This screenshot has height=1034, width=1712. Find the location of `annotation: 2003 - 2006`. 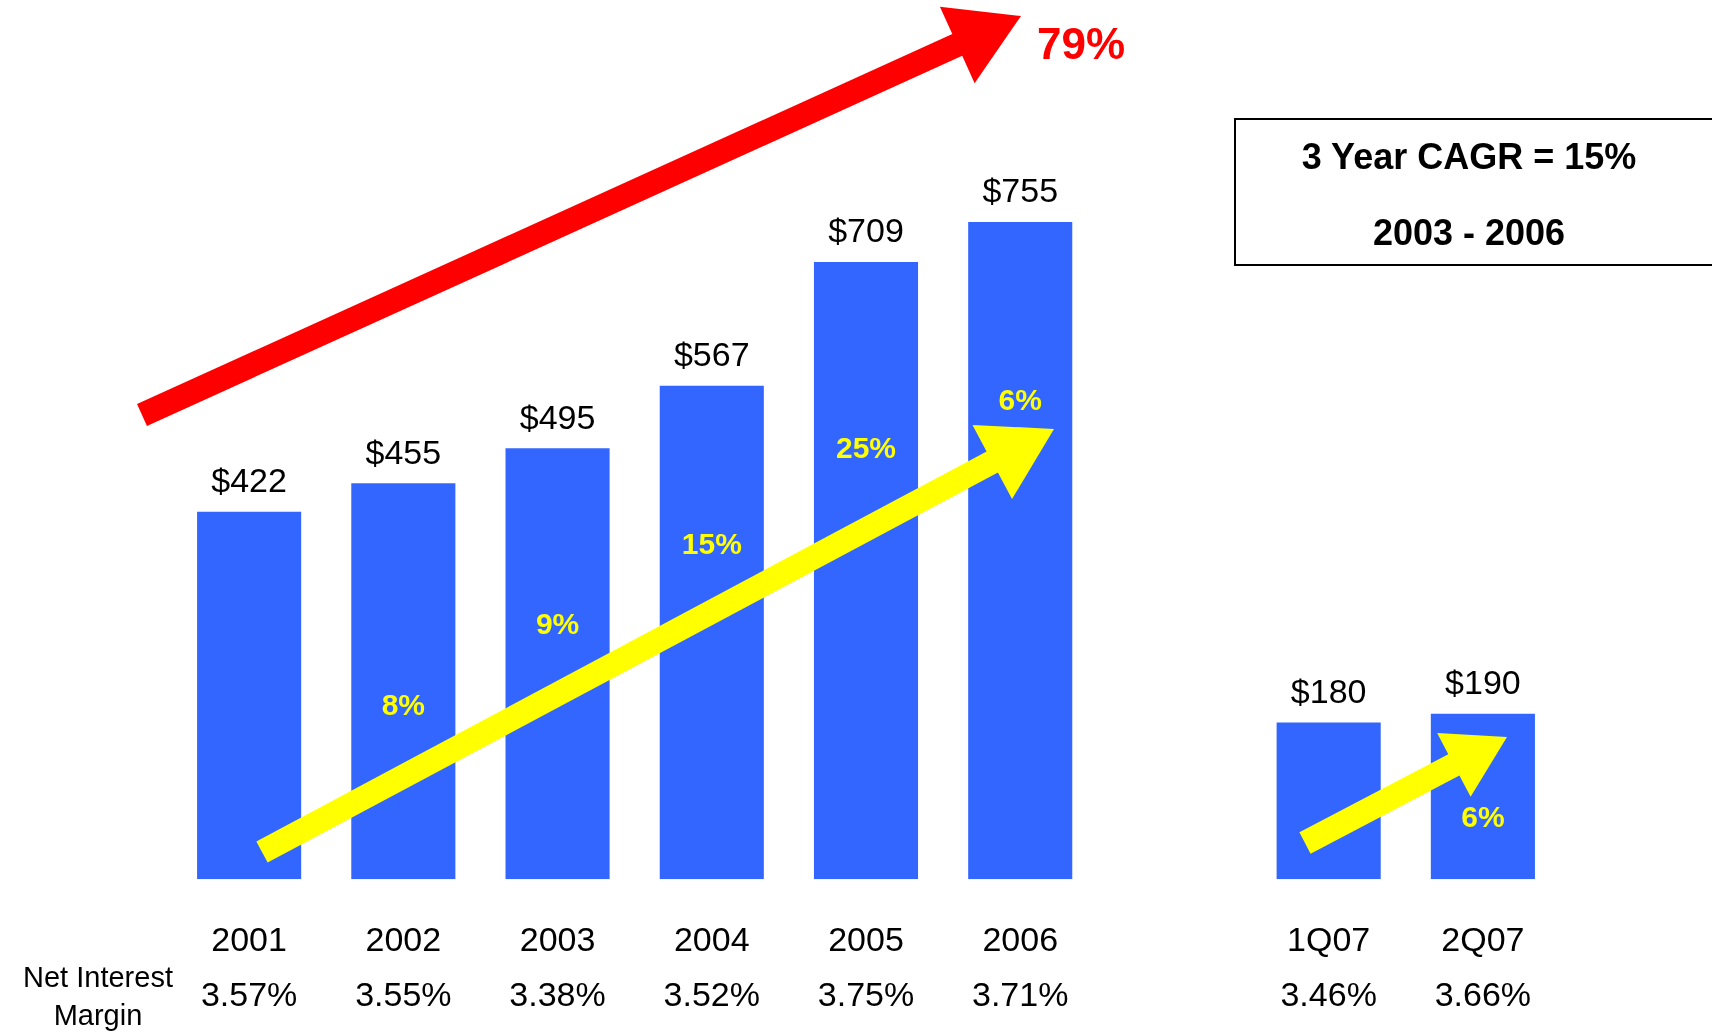

annotation: 2003 - 2006 is located at coordinates (1469, 233).